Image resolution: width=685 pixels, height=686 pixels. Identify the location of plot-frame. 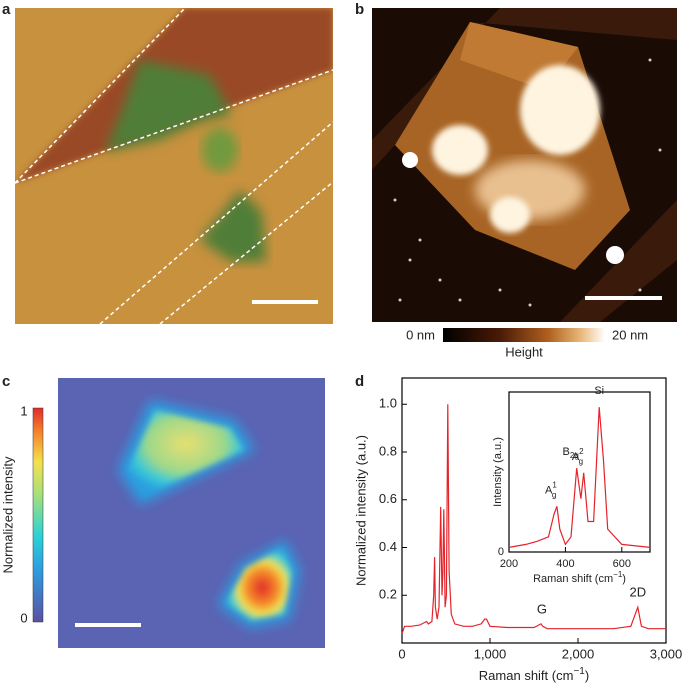
(579, 472).